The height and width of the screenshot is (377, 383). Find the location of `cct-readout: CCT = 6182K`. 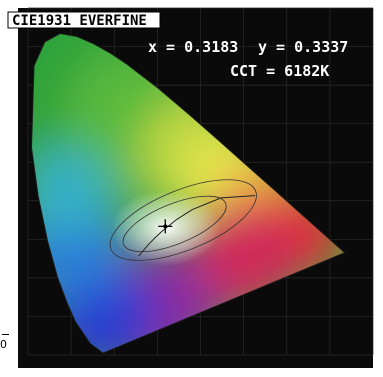

cct-readout: CCT = 6182K is located at coordinates (279, 71).